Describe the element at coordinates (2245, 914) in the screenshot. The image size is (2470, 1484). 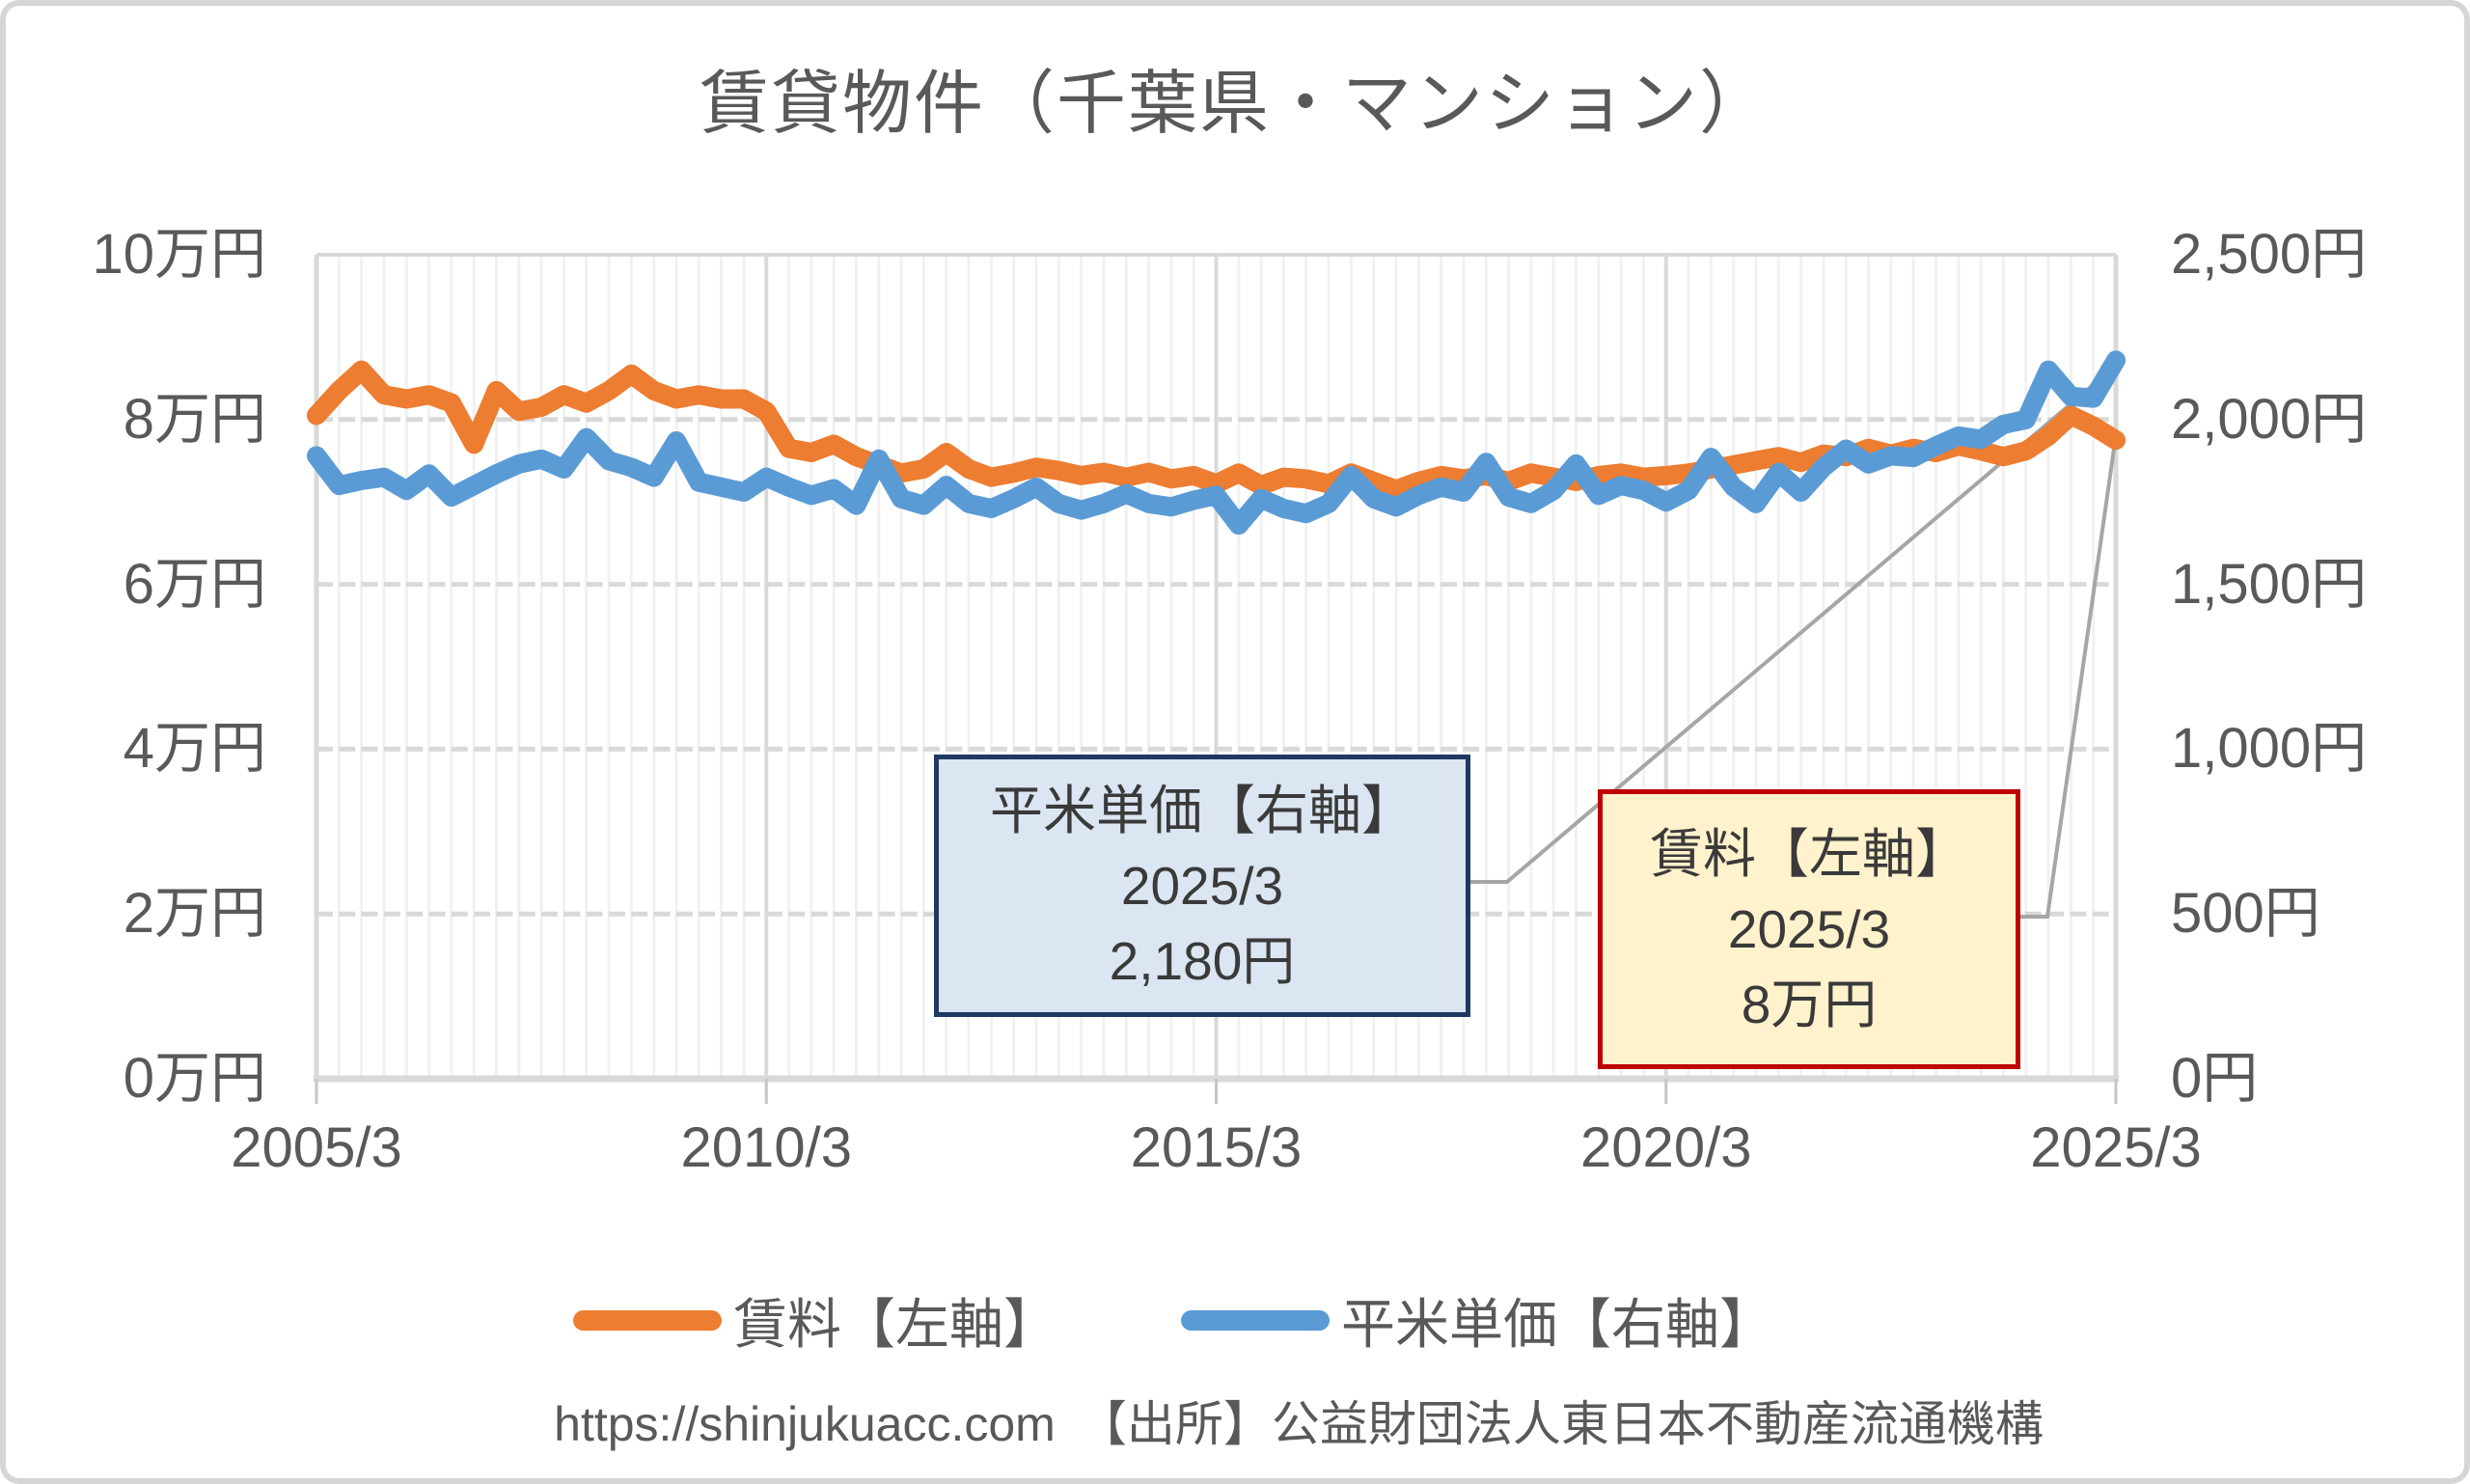
I see `y-axis-label-right: 500円` at that location.